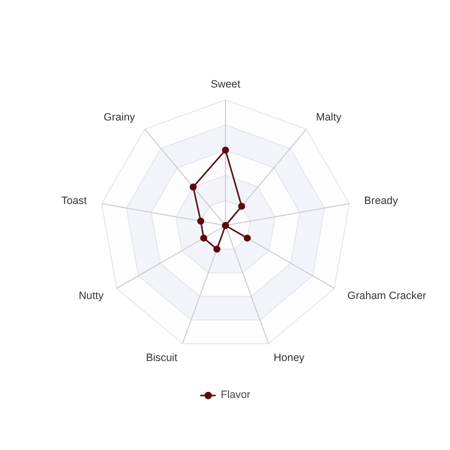  Describe the element at coordinates (387, 296) in the screenshot. I see `spoke-label: Graham Cracker` at that location.